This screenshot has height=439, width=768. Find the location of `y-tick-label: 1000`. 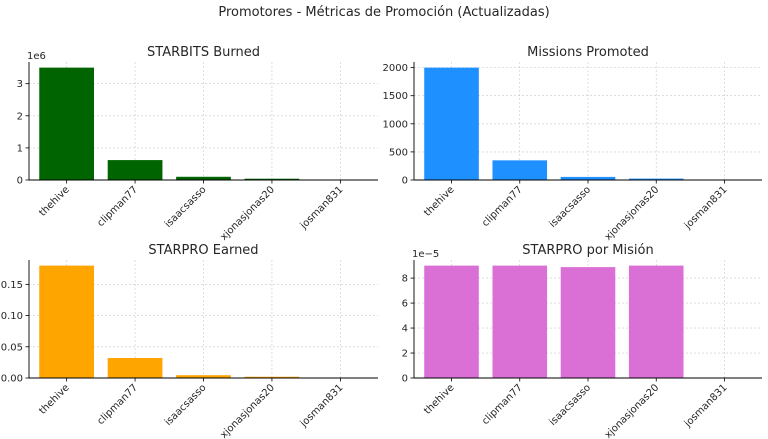

y-tick-label: 1000 is located at coordinates (395, 124).